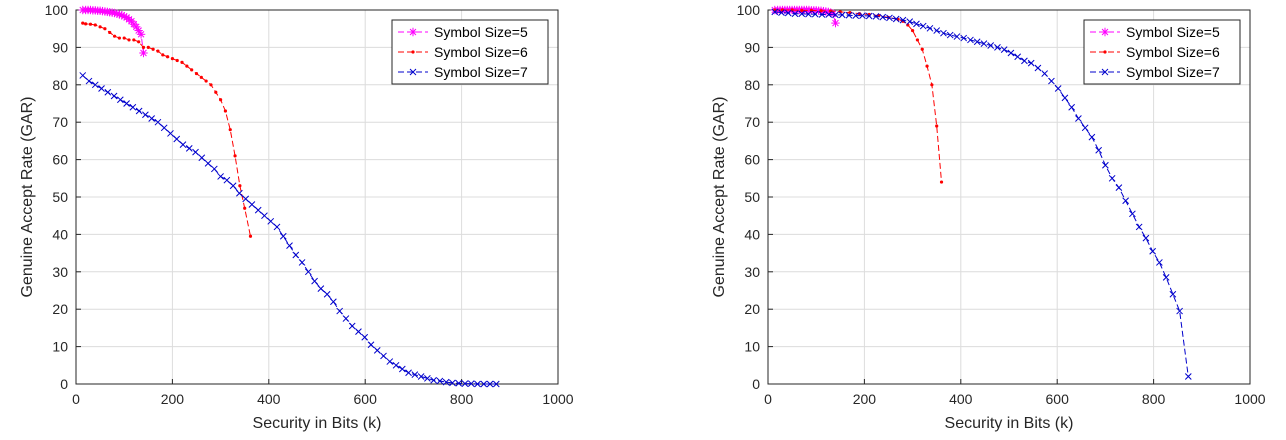 The image size is (1286, 440). I want to click on x-tick-label: 600, so click(366, 399).